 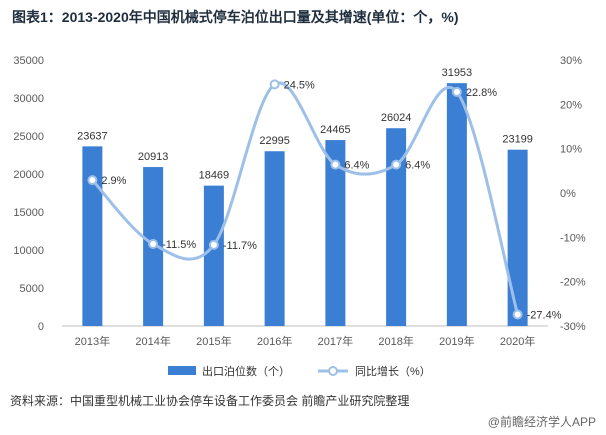 I want to click on growth-value-label: 22.8%, so click(x=481, y=93).